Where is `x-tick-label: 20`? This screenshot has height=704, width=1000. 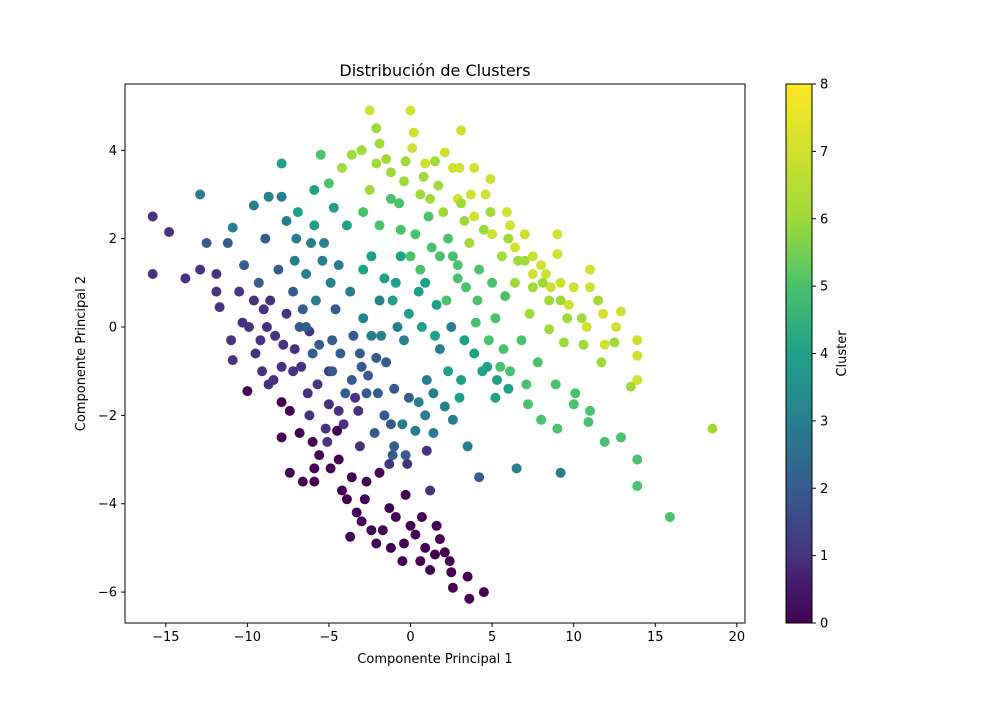 x-tick-label: 20 is located at coordinates (737, 637).